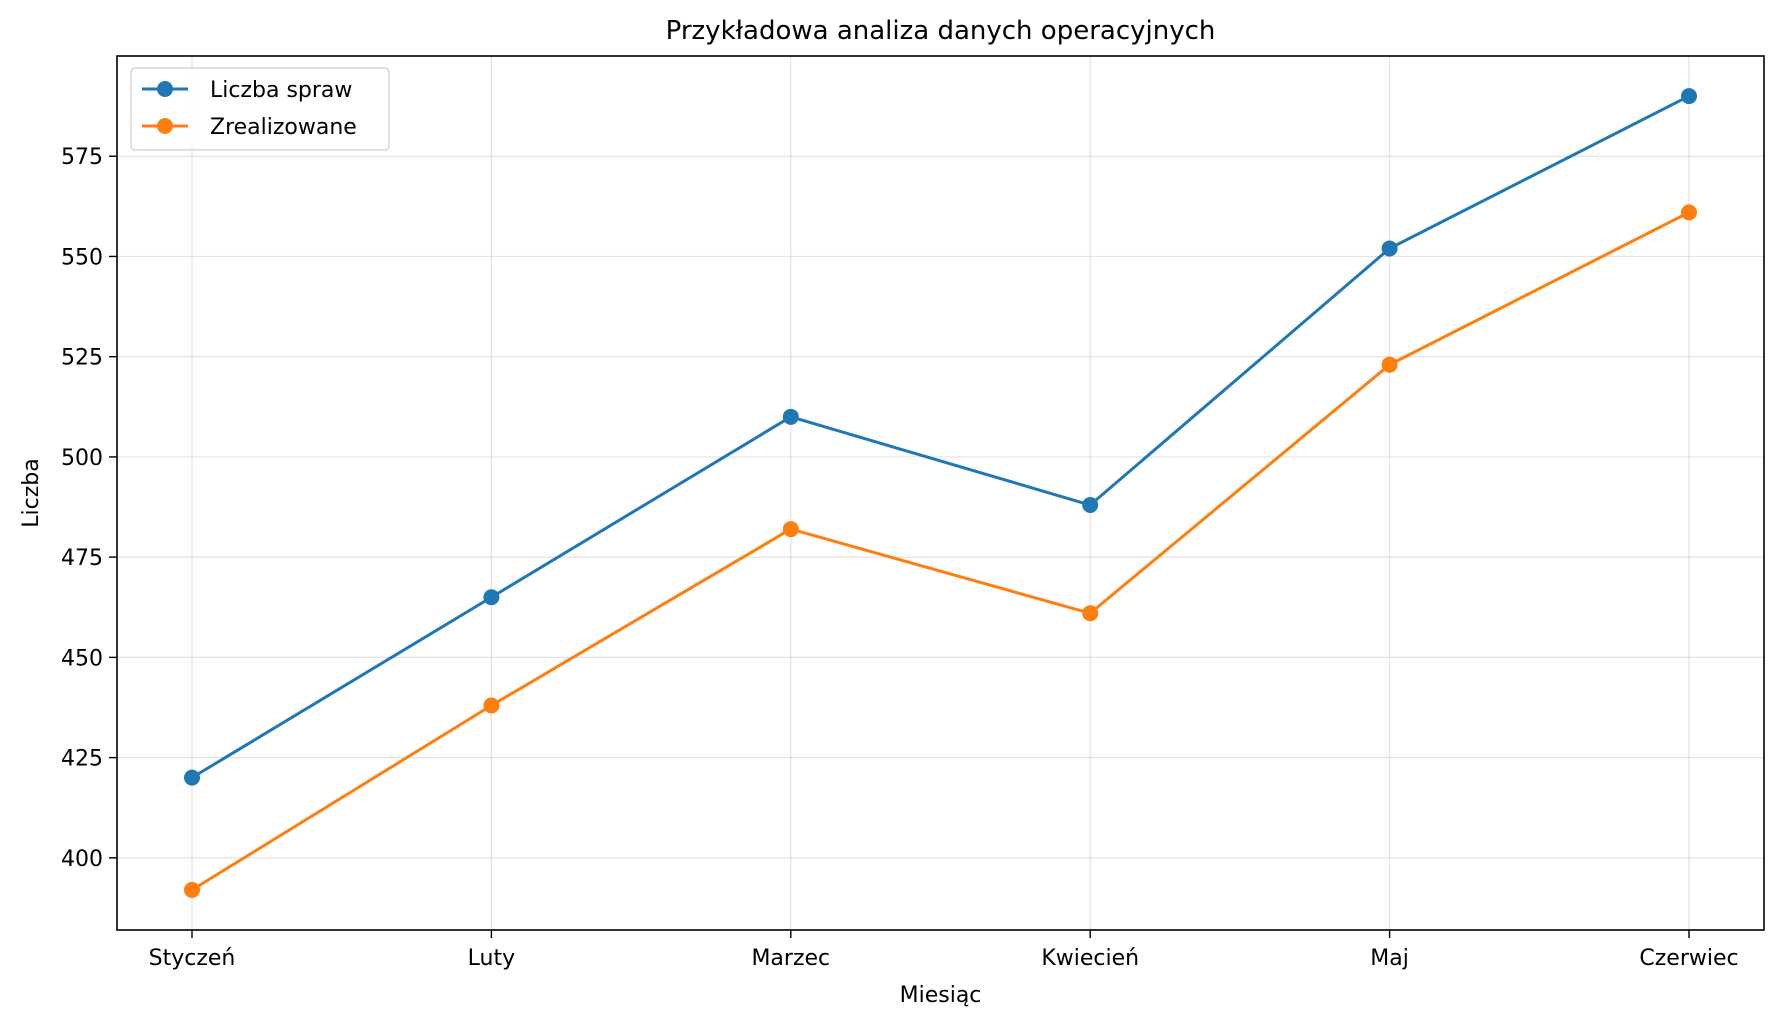  What do you see at coordinates (1688, 958) in the screenshot?
I see `x-tick-label: Czerwiec` at bounding box center [1688, 958].